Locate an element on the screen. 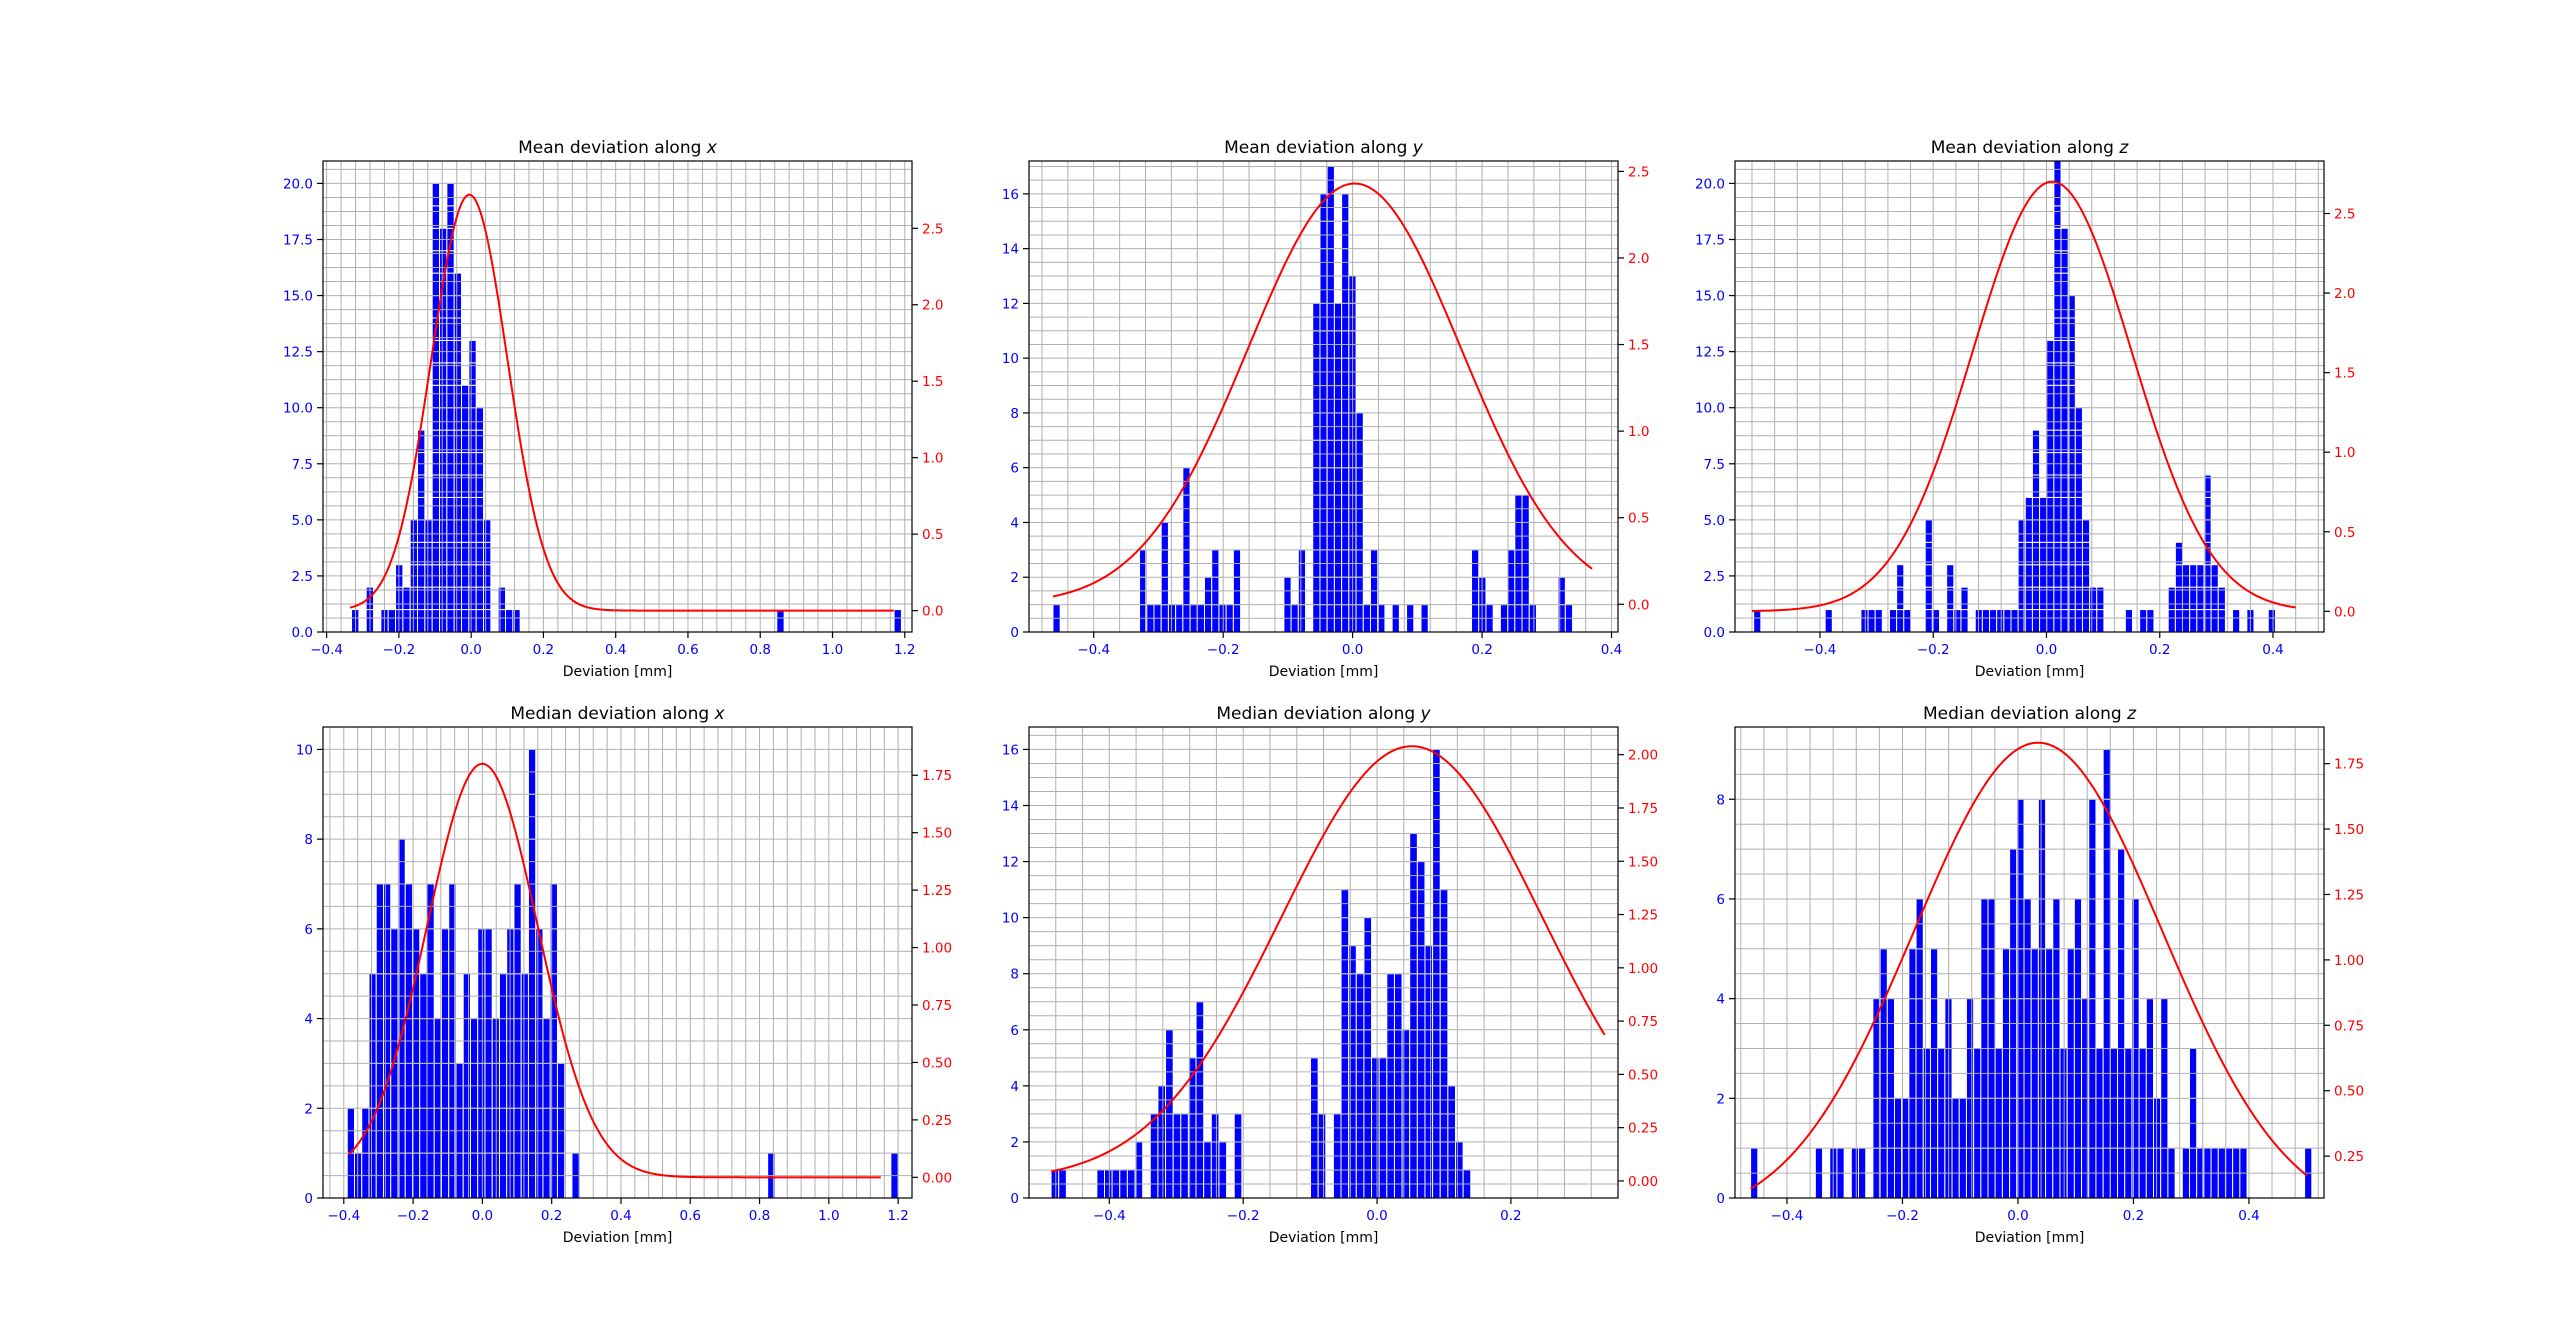 The height and width of the screenshot is (1337, 2560). y2-tick-label: 2.0 is located at coordinates (2344, 294).